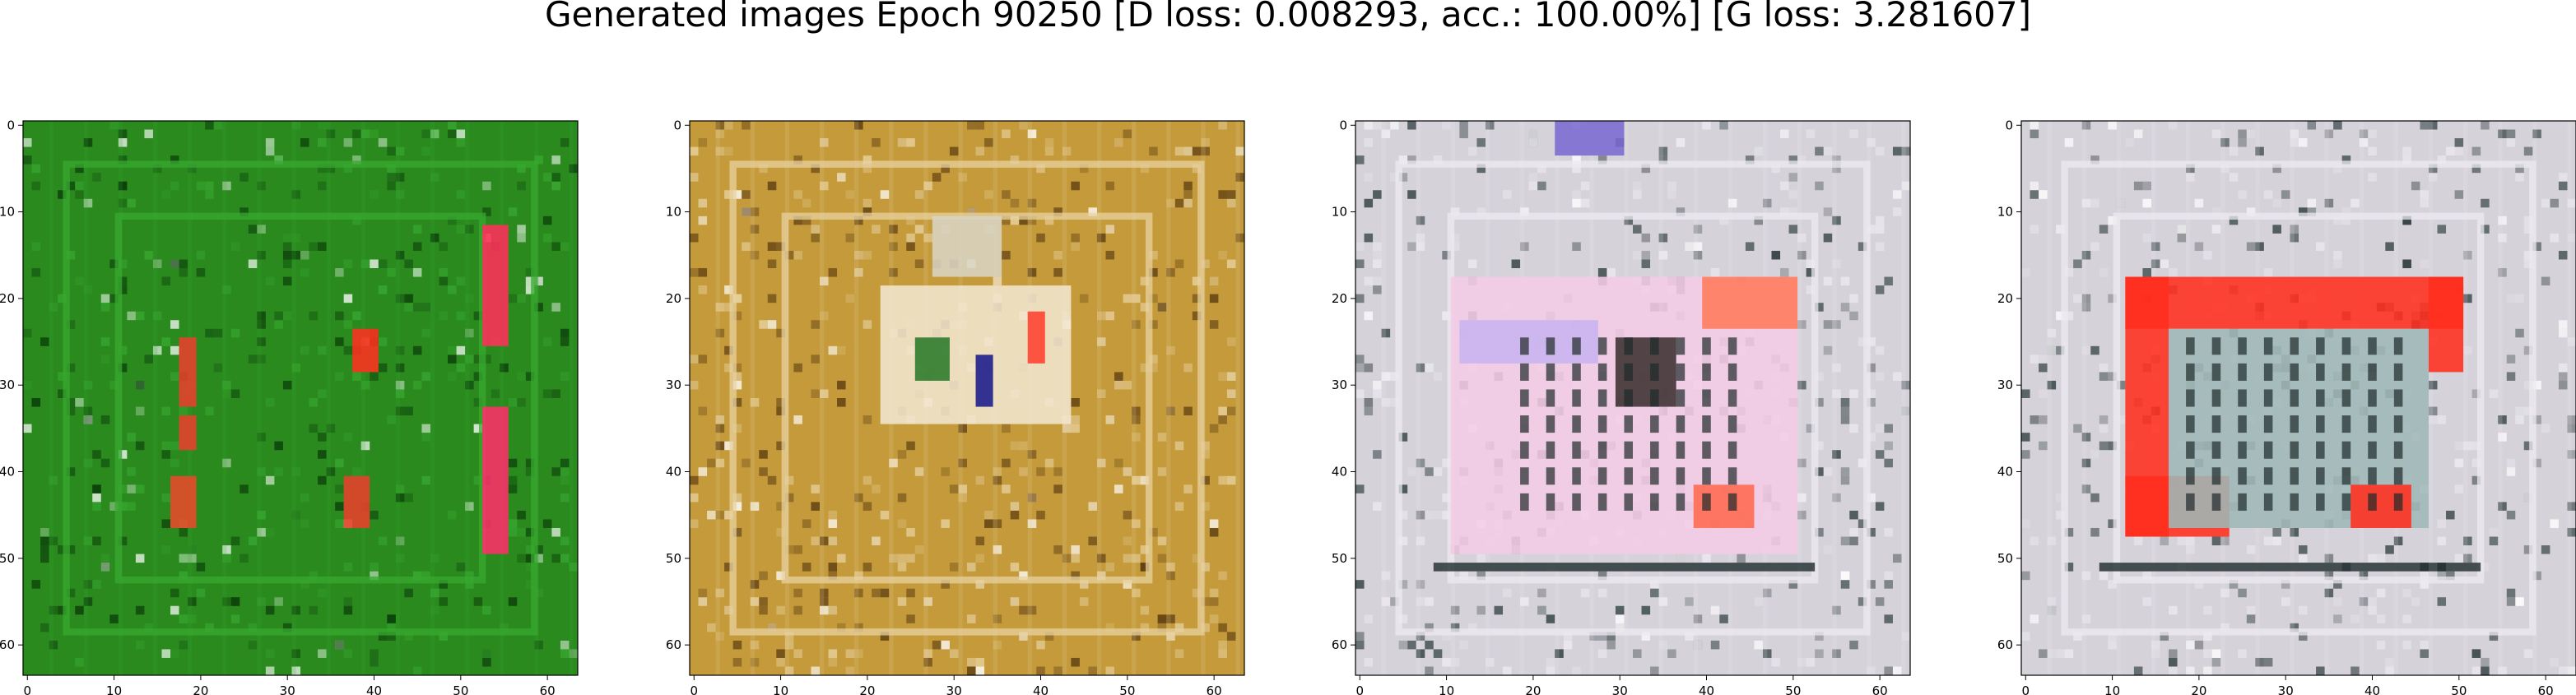 The image size is (2576, 695). What do you see at coordinates (867, 689) in the screenshot?
I see `x-tick-label: 20` at bounding box center [867, 689].